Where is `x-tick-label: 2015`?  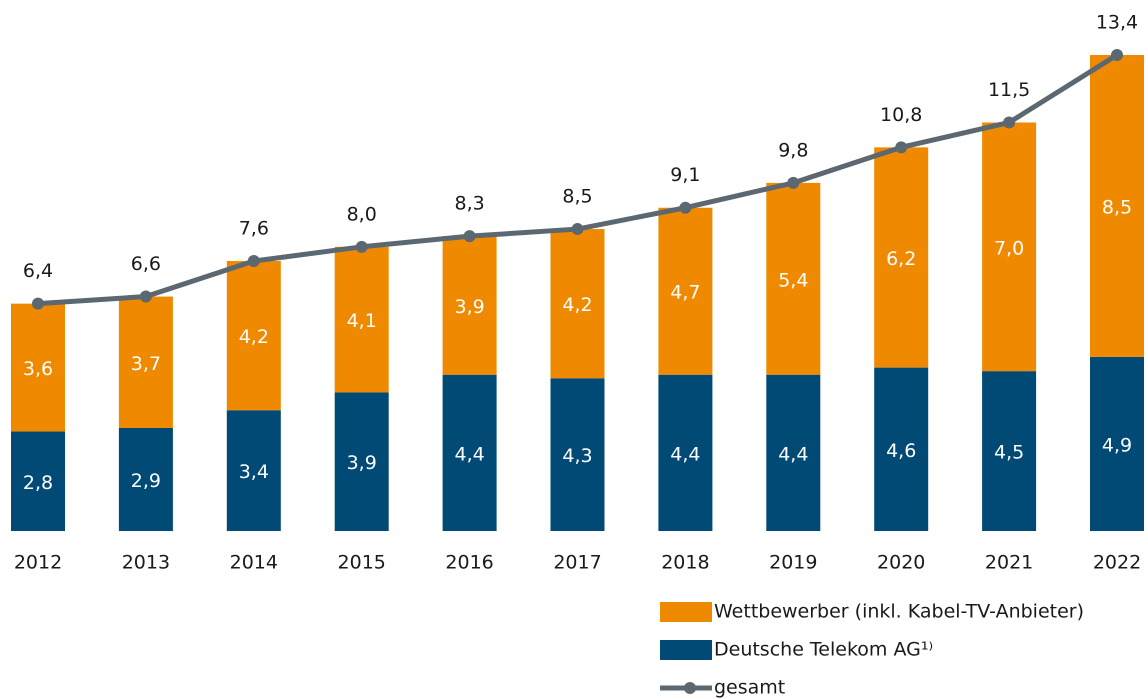 x-tick-label: 2015 is located at coordinates (362, 563).